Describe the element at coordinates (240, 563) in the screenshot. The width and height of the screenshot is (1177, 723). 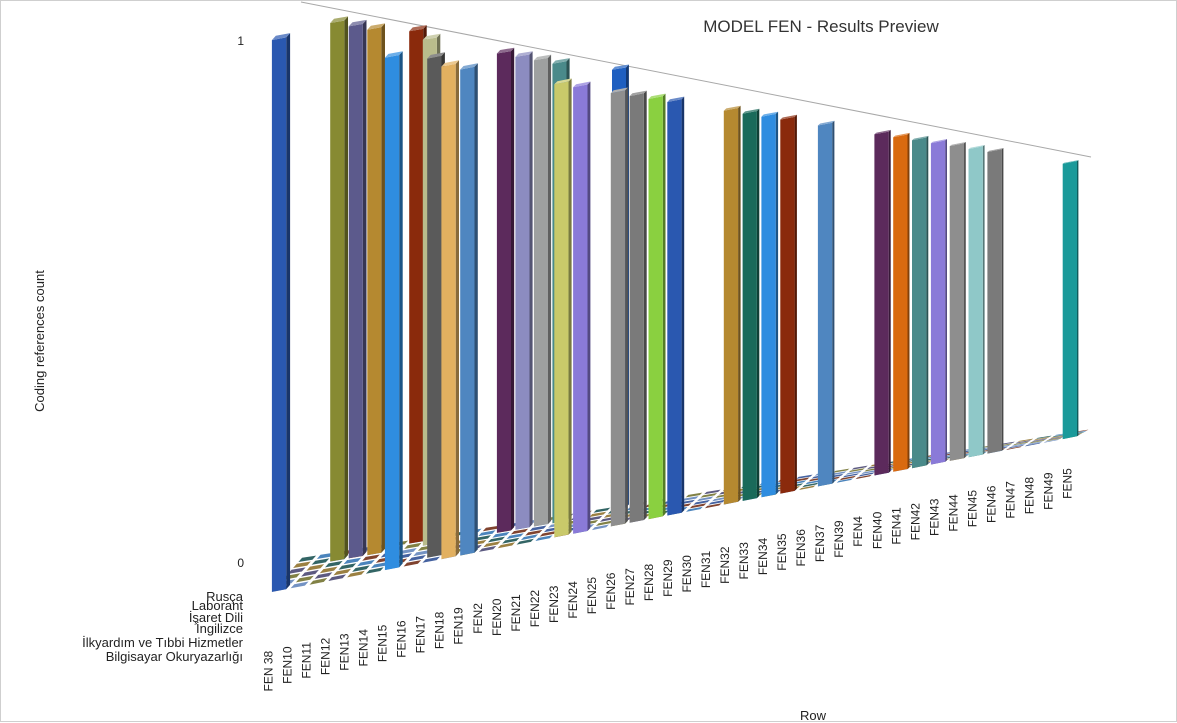
I see `y-tick-0: 0` at that location.